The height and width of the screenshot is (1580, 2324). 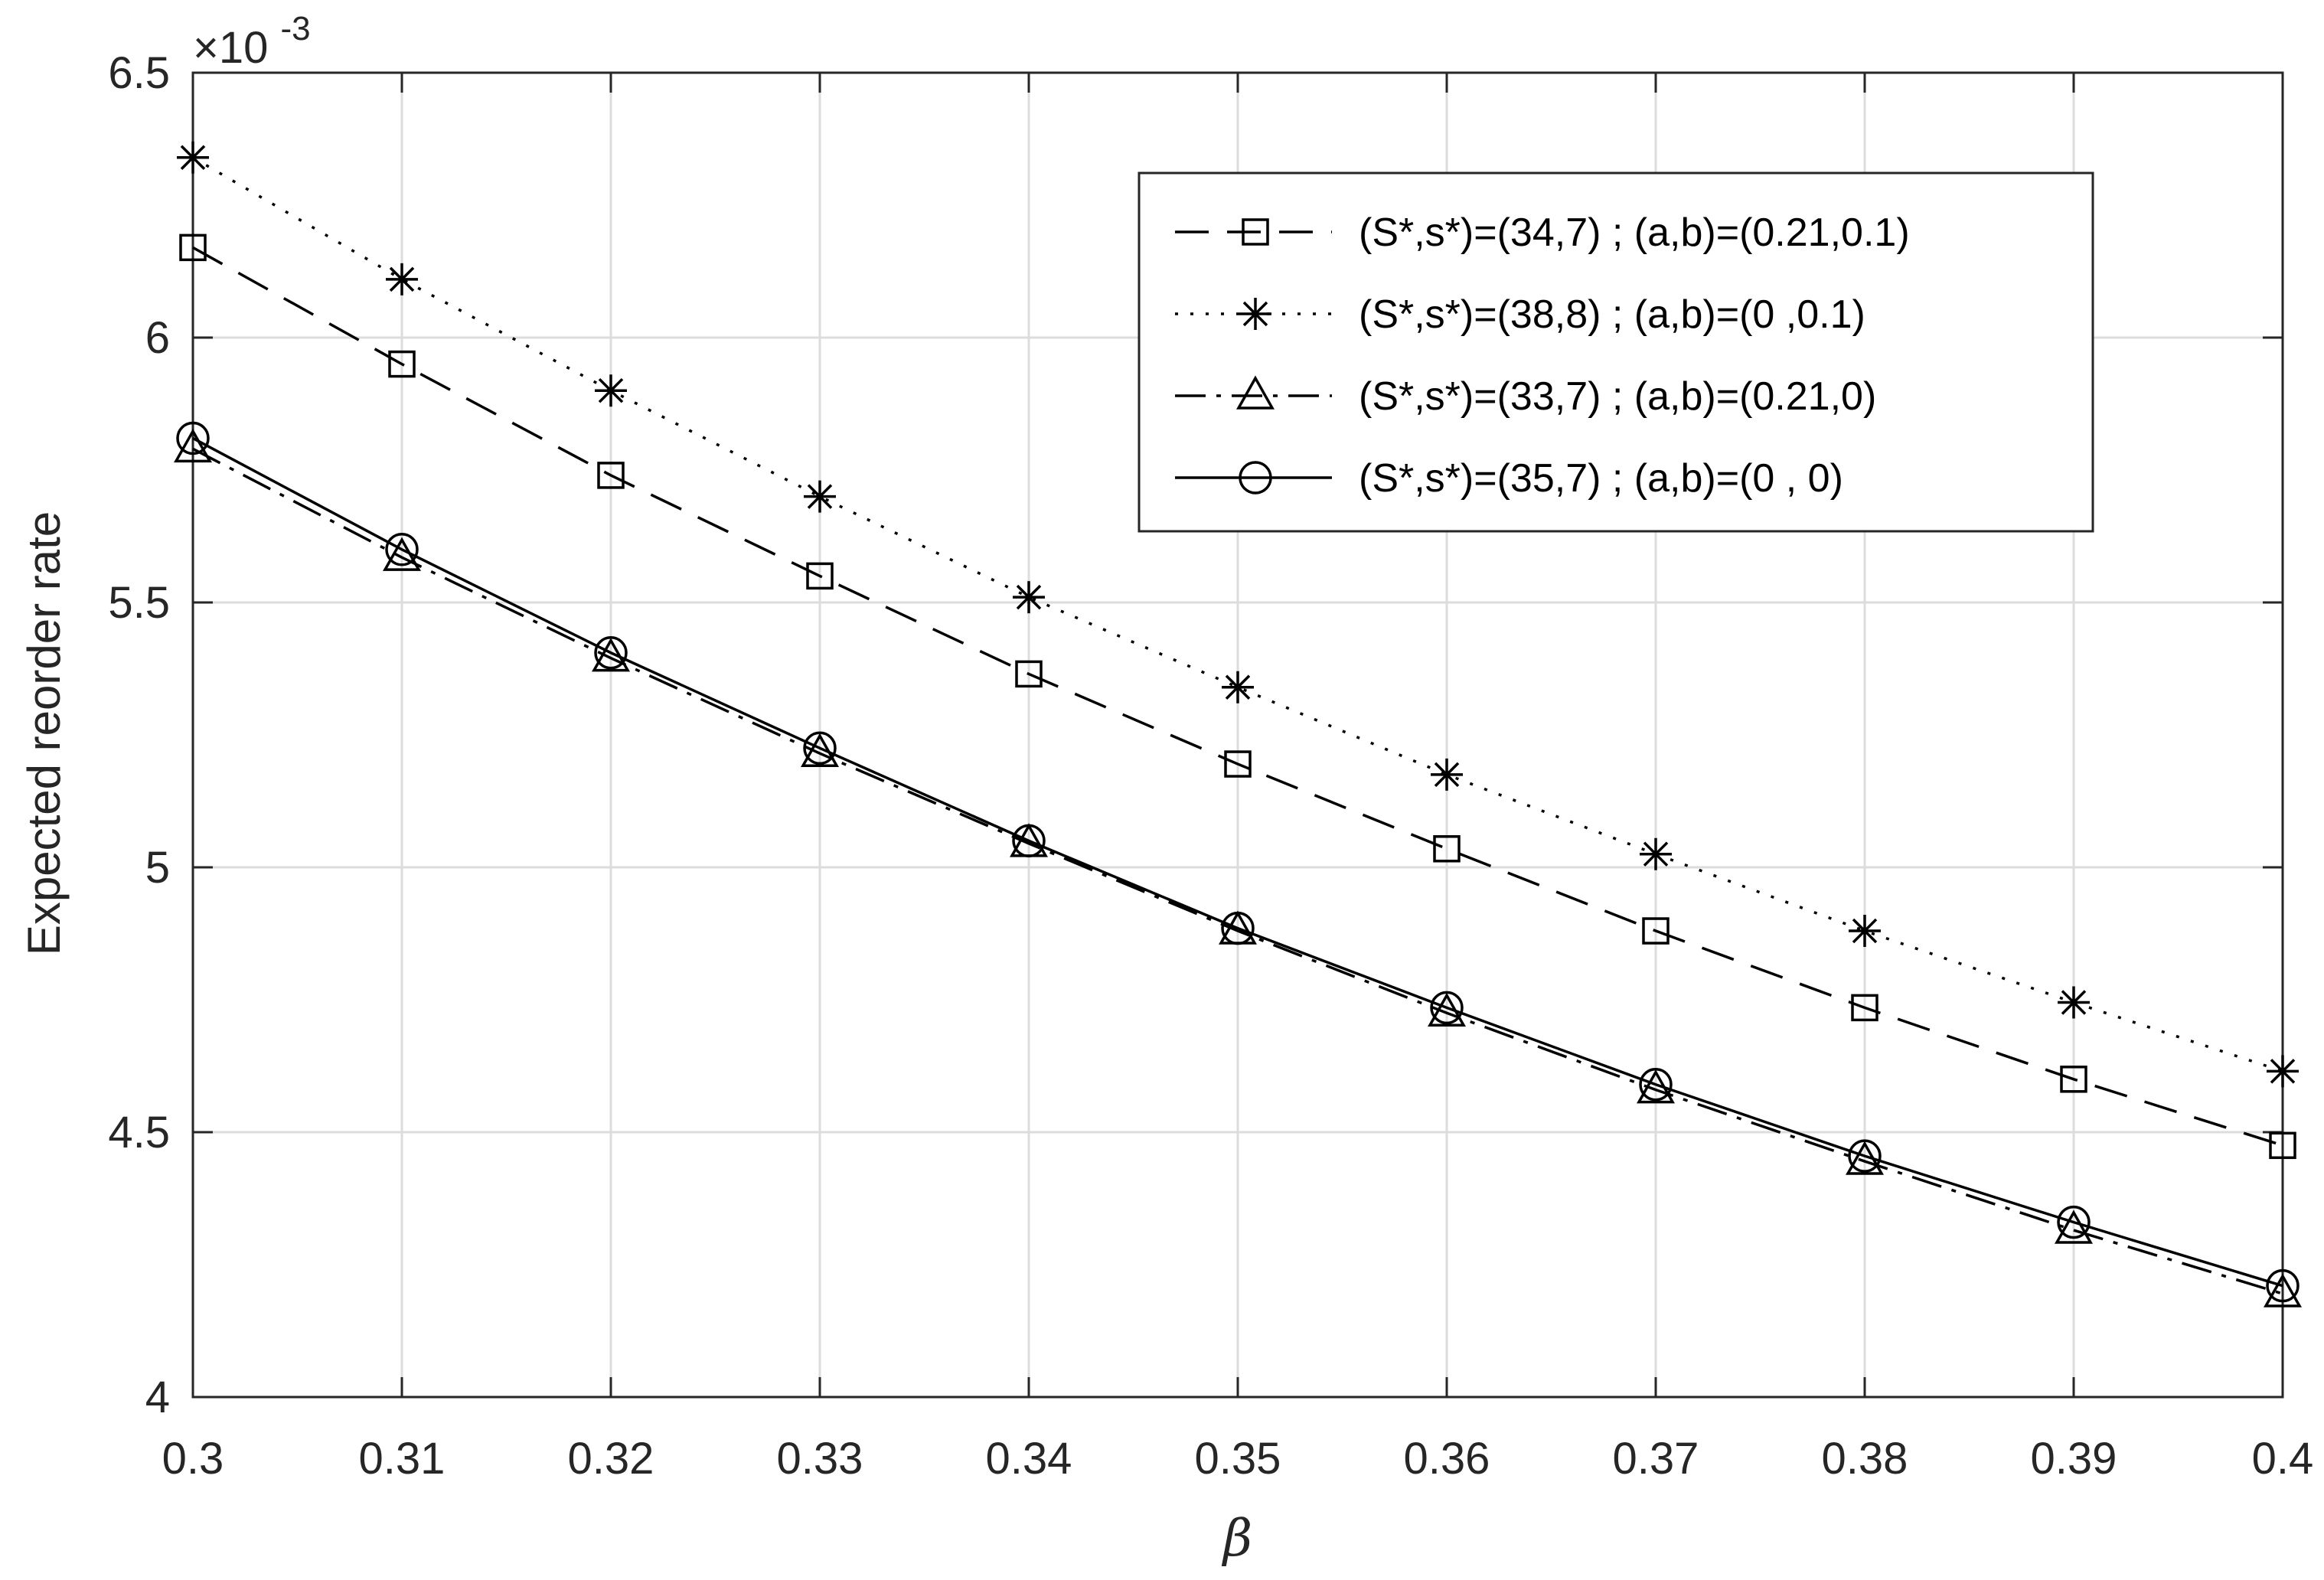 What do you see at coordinates (157, 1397) in the screenshot?
I see `y-tick-label: 4` at bounding box center [157, 1397].